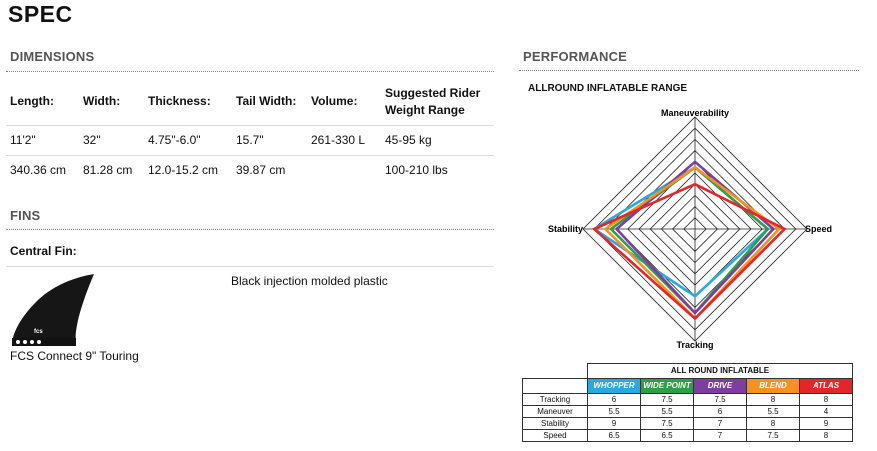 This screenshot has width=877, height=451. Describe the element at coordinates (25, 215) in the screenshot. I see `fins-heading: FINS` at that location.